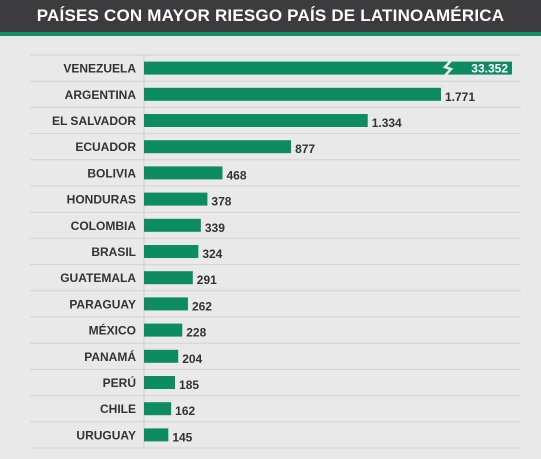 This screenshot has width=541, height=459. Describe the element at coordinates (387, 123) in the screenshot. I see `value-label: 1.334` at that location.